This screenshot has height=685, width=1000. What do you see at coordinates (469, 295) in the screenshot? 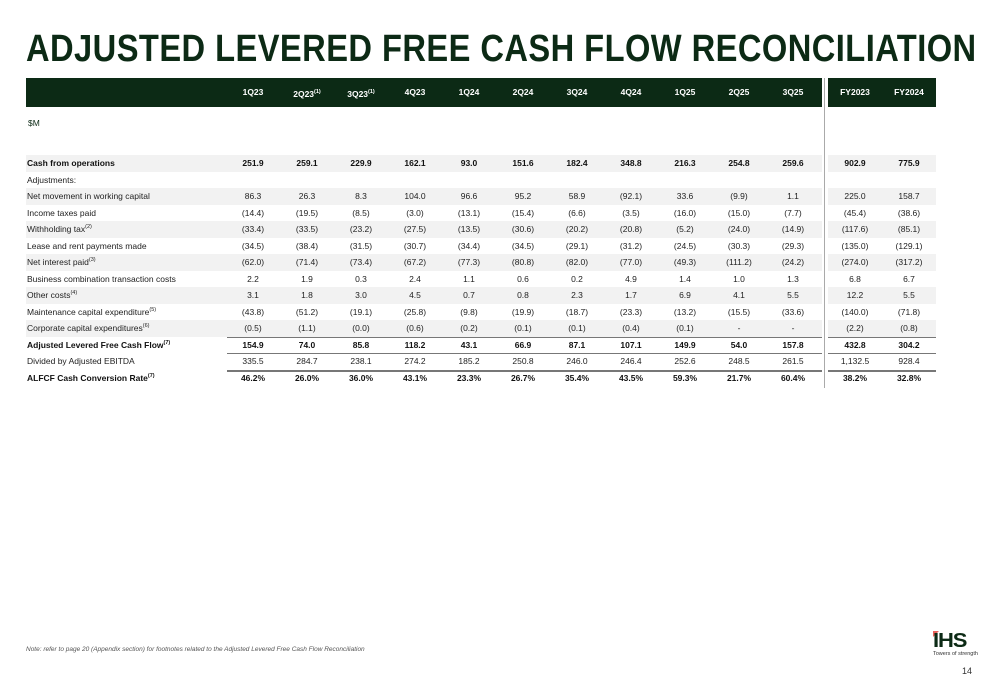
I see `cell-value: 0.7` at bounding box center [469, 295].